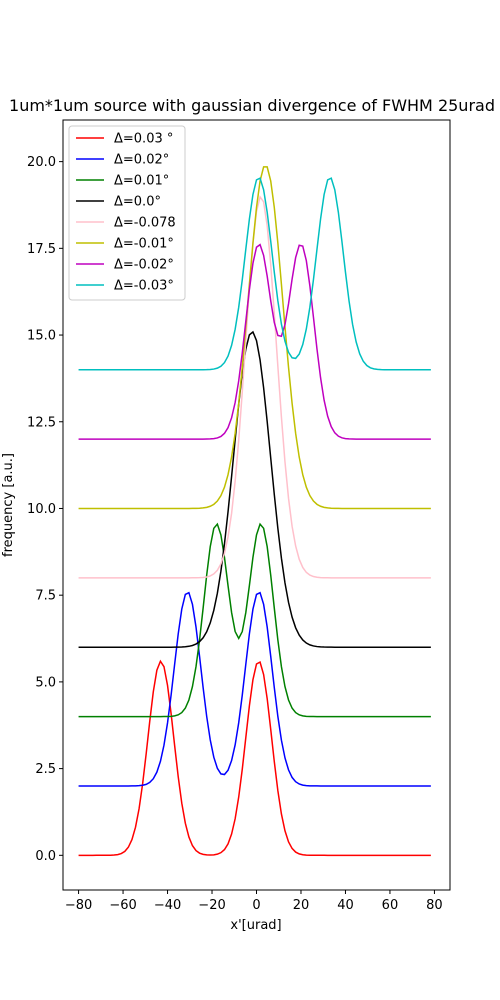  What do you see at coordinates (390, 905) in the screenshot?
I see `x-tick-label: 60` at bounding box center [390, 905].